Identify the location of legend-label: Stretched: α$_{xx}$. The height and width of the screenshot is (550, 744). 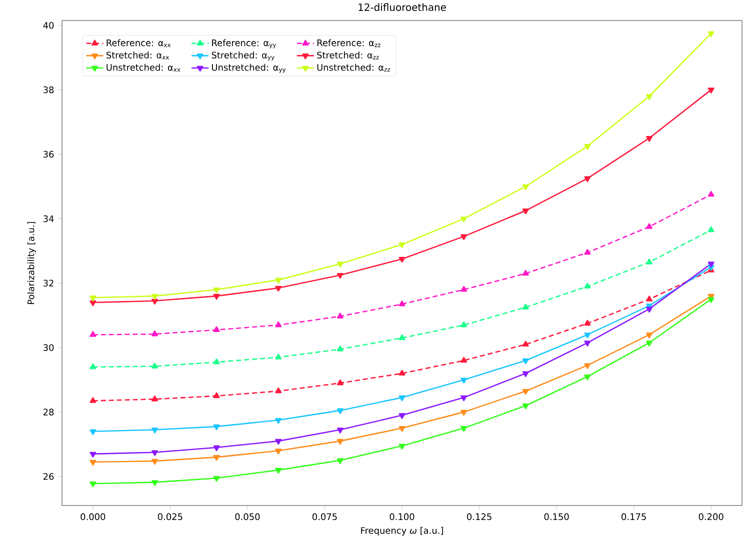
(138, 56).